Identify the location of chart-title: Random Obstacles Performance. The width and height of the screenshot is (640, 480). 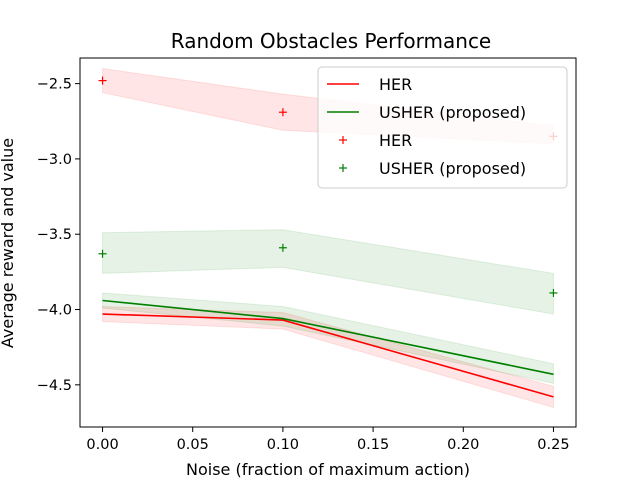
(331, 41).